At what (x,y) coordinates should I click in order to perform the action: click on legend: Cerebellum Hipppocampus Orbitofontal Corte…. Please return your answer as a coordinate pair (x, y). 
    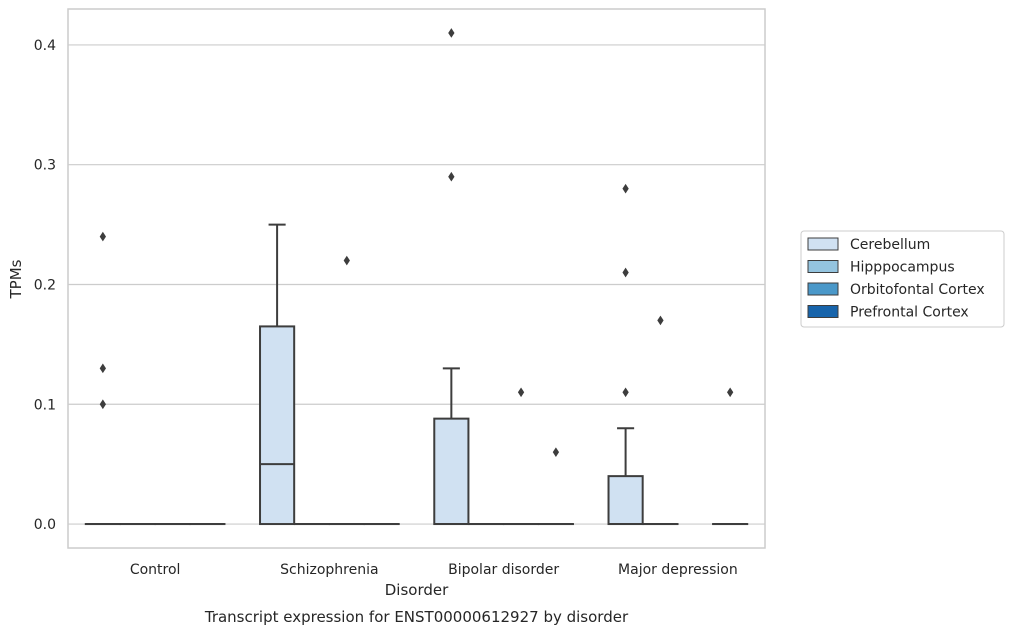
    Looking at the image, I should click on (902, 279).